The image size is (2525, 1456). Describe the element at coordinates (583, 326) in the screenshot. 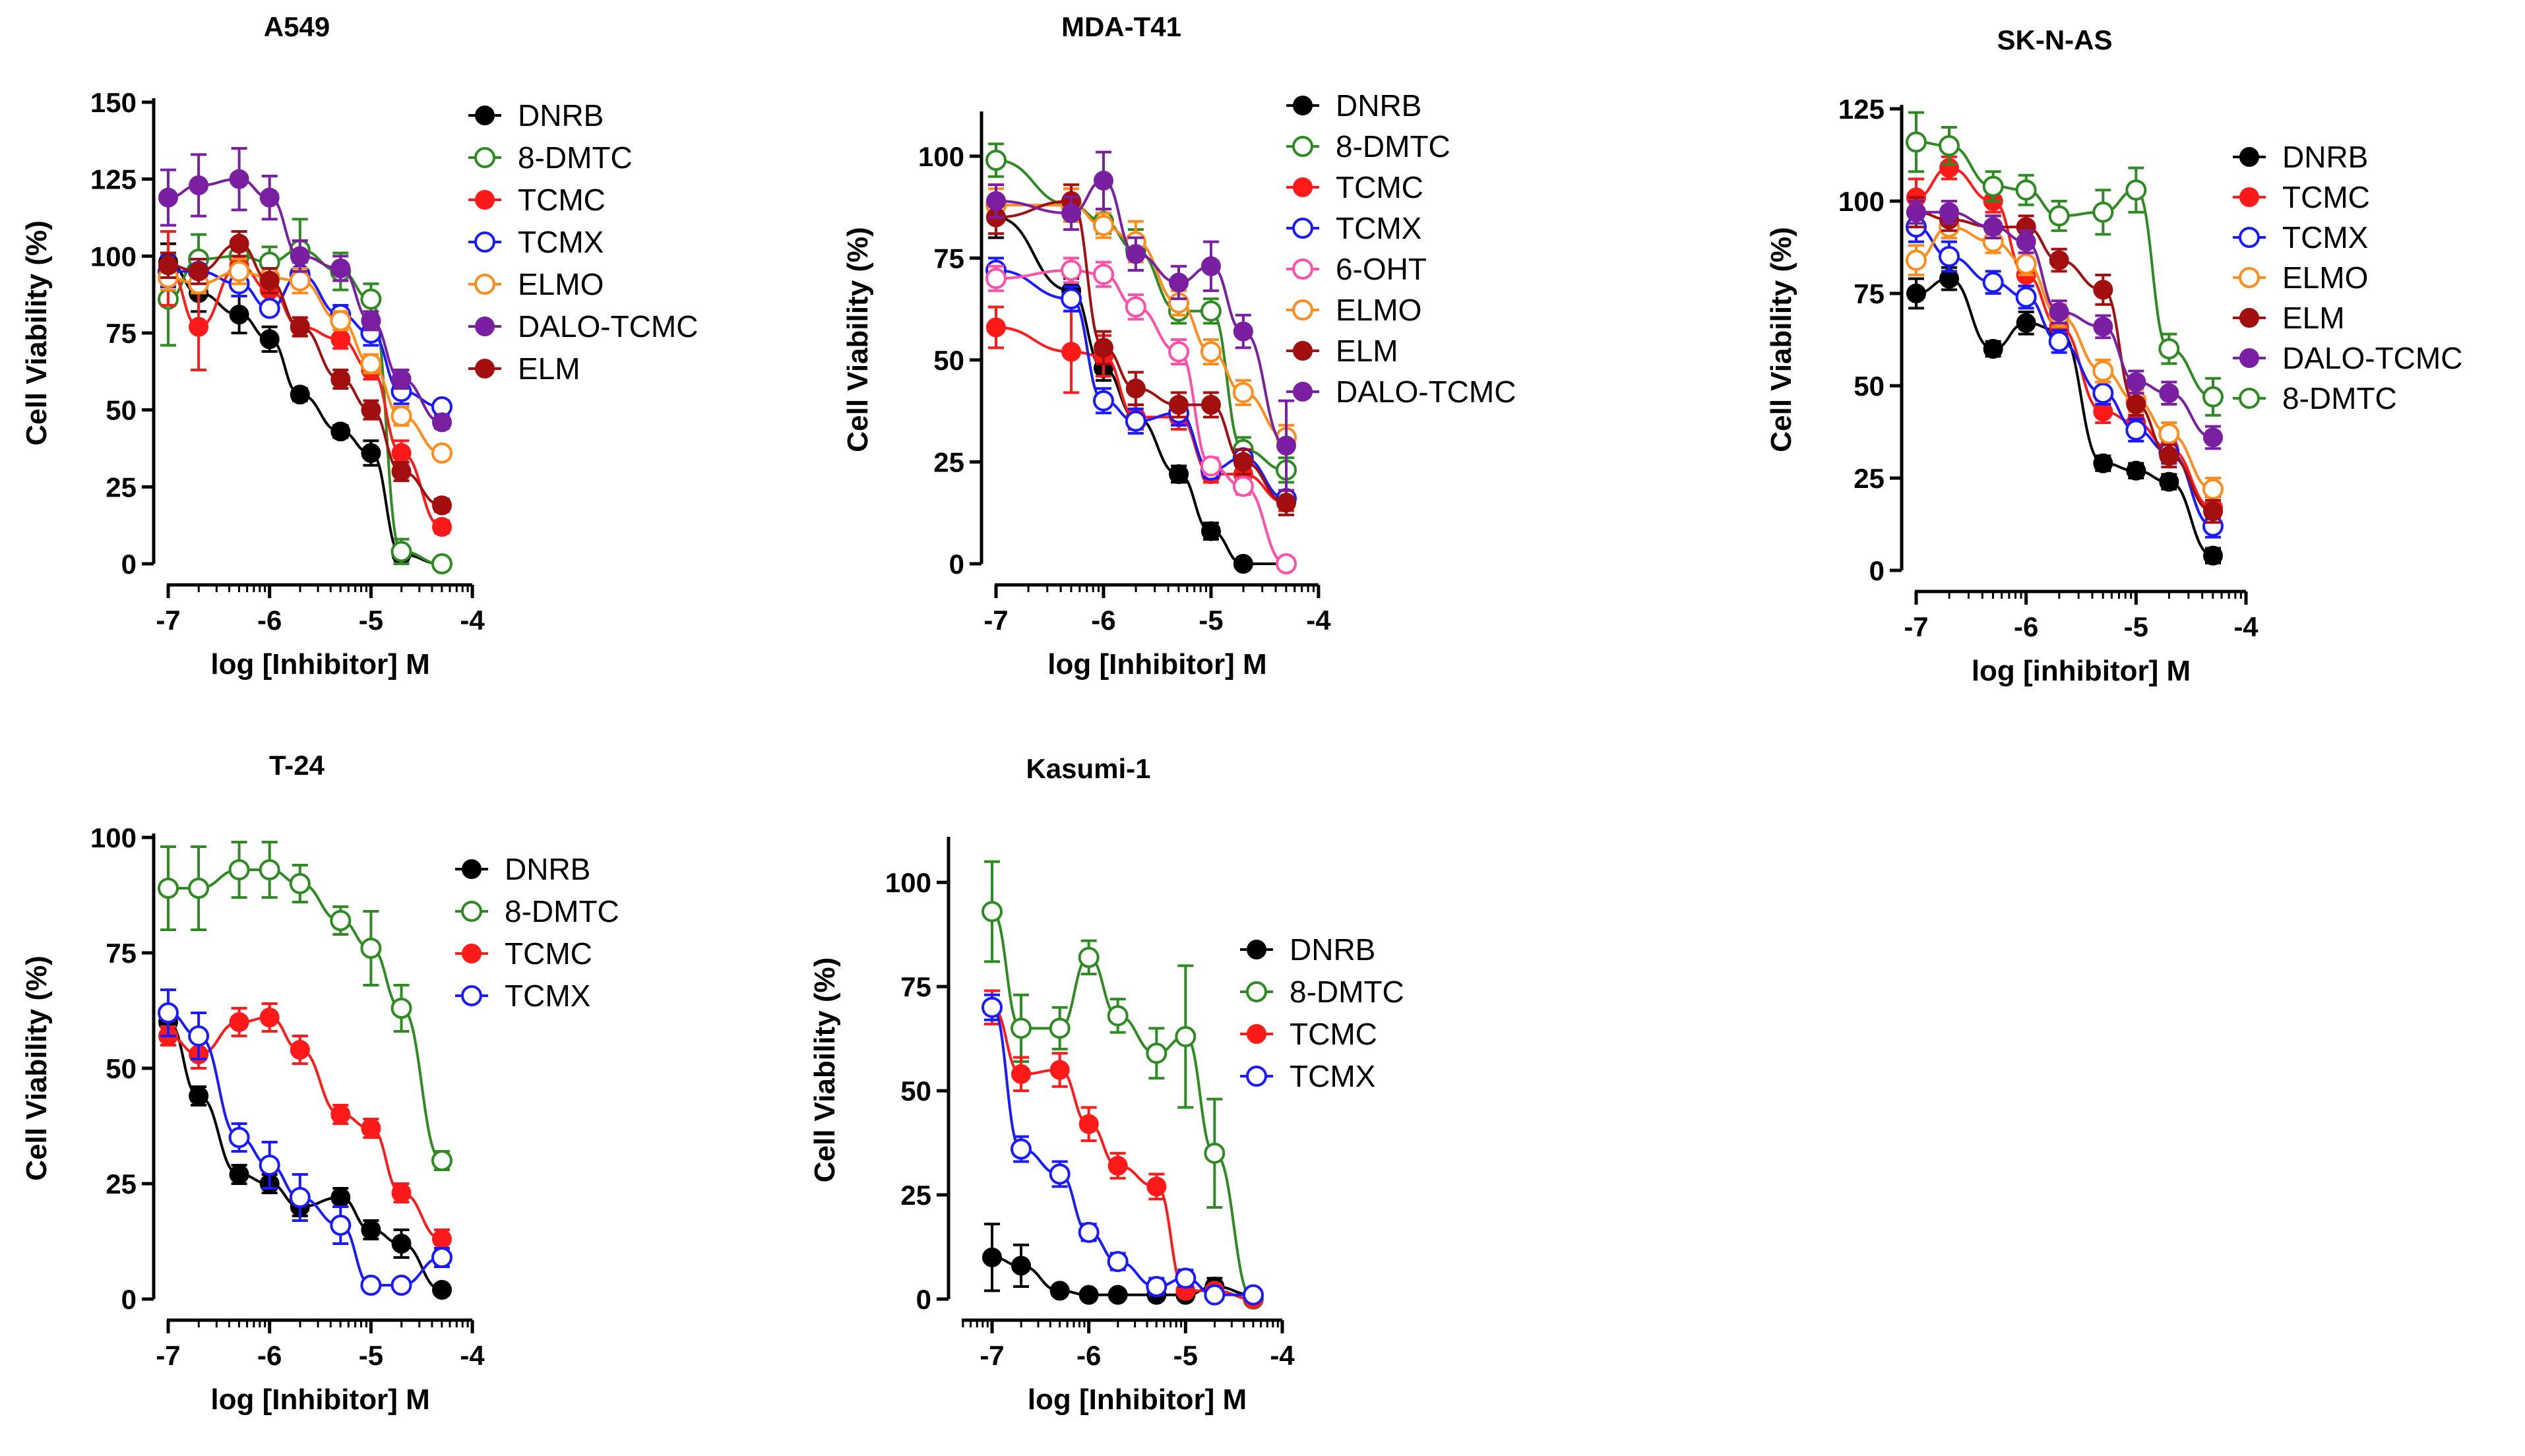

I see `legend-item-dalo-tcmc: DALO-TCMC` at that location.